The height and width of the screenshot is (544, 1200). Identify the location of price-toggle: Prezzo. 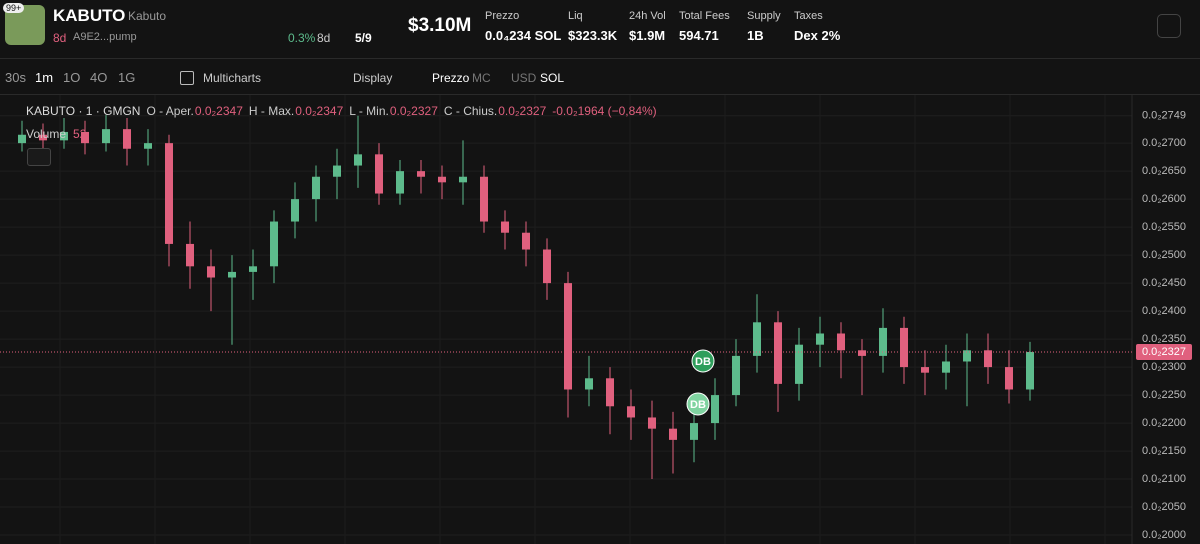
(451, 78).